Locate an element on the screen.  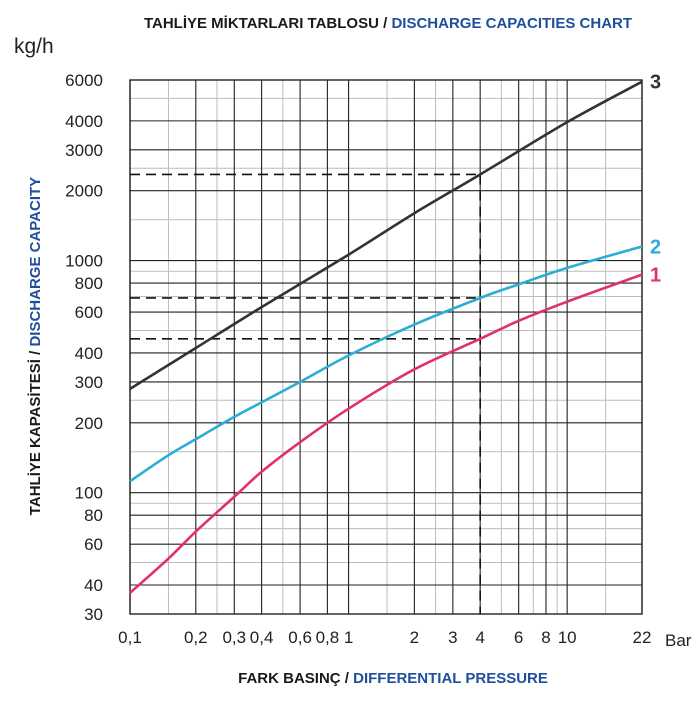
y-tick-label: 60 is located at coordinates (93, 544).